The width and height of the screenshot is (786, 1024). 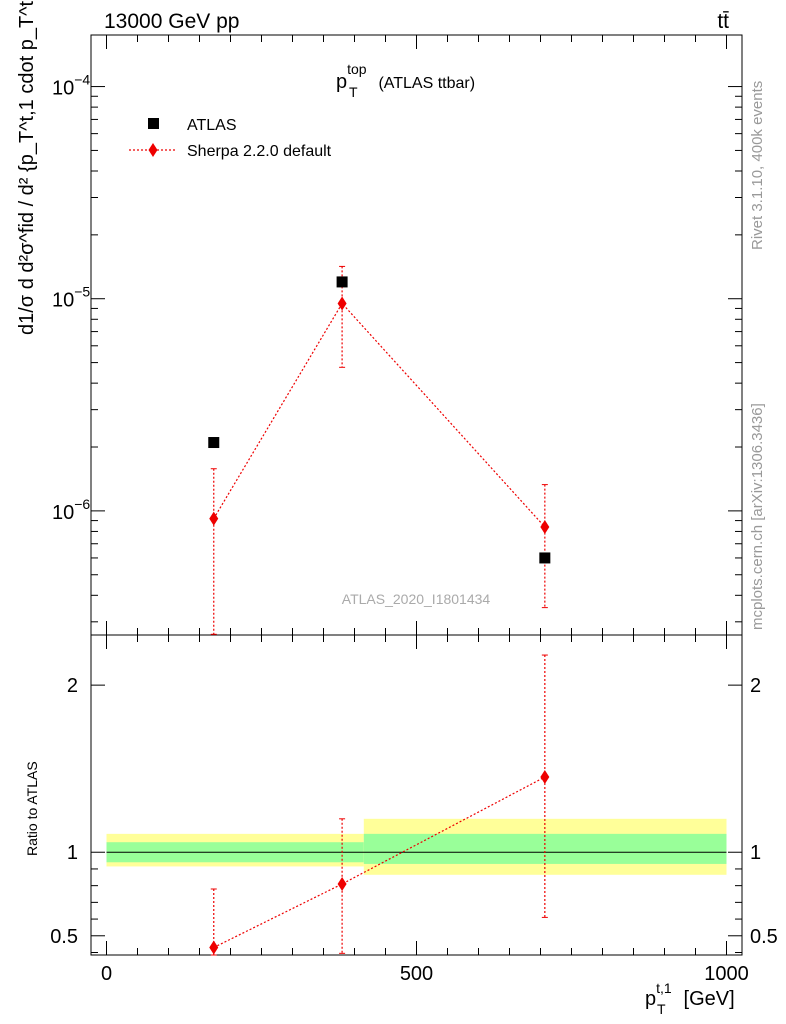 I want to click on legend-atlas-label: ATLAS, so click(x=212, y=125).